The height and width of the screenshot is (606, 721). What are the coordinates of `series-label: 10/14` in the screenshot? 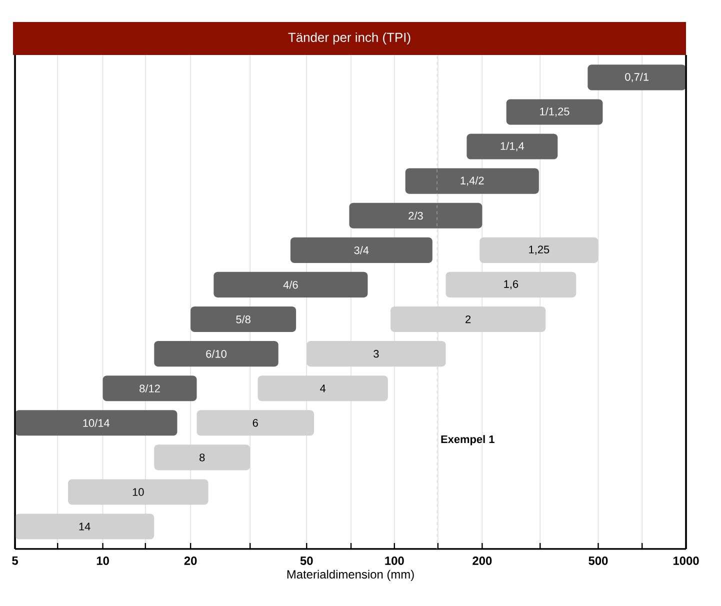 It's located at (96, 422).